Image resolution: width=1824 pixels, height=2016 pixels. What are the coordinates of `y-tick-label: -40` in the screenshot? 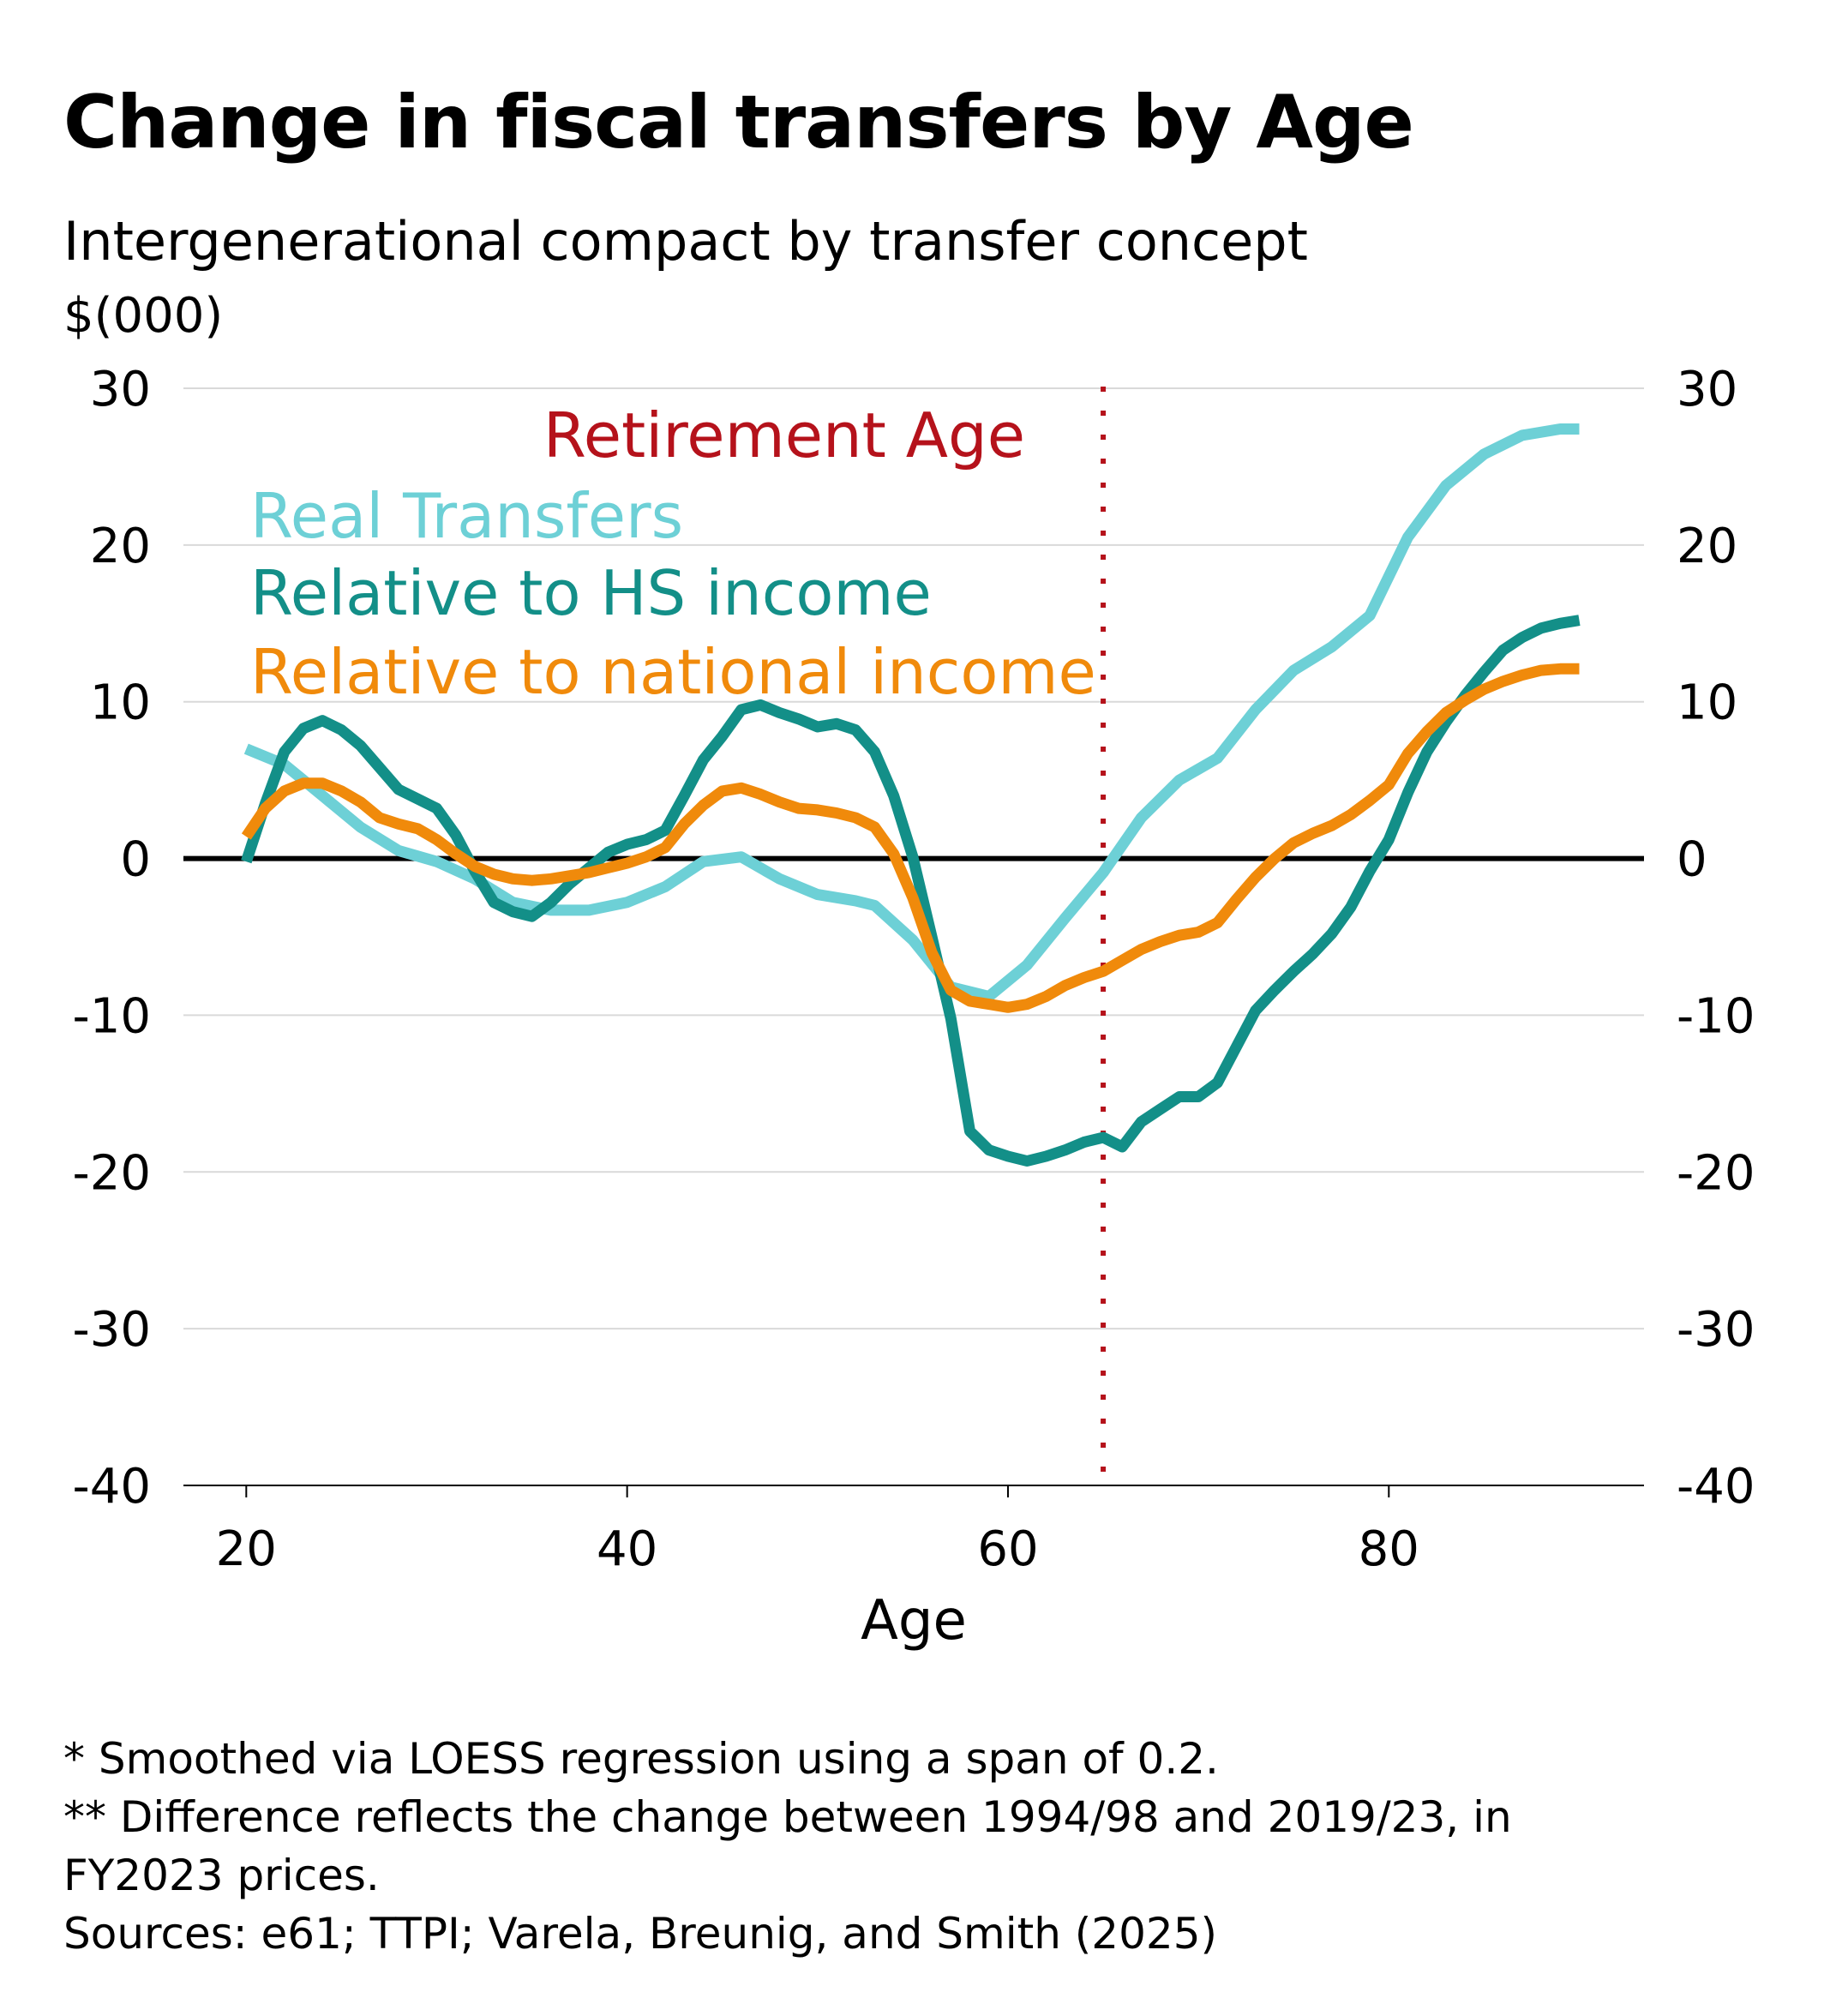 It's located at (112, 1487).